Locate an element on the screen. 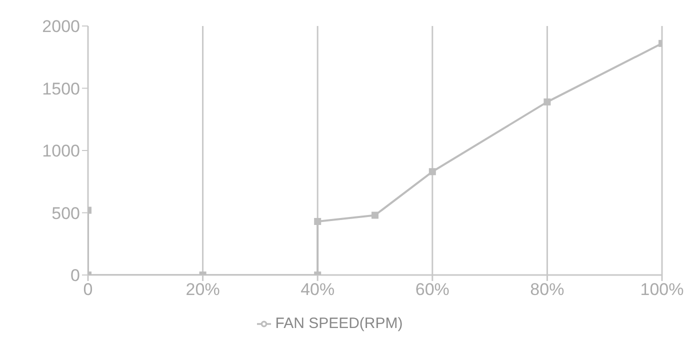 Image resolution: width=700 pixels, height=350 pixels. x-tick-label: 60% is located at coordinates (432, 290).